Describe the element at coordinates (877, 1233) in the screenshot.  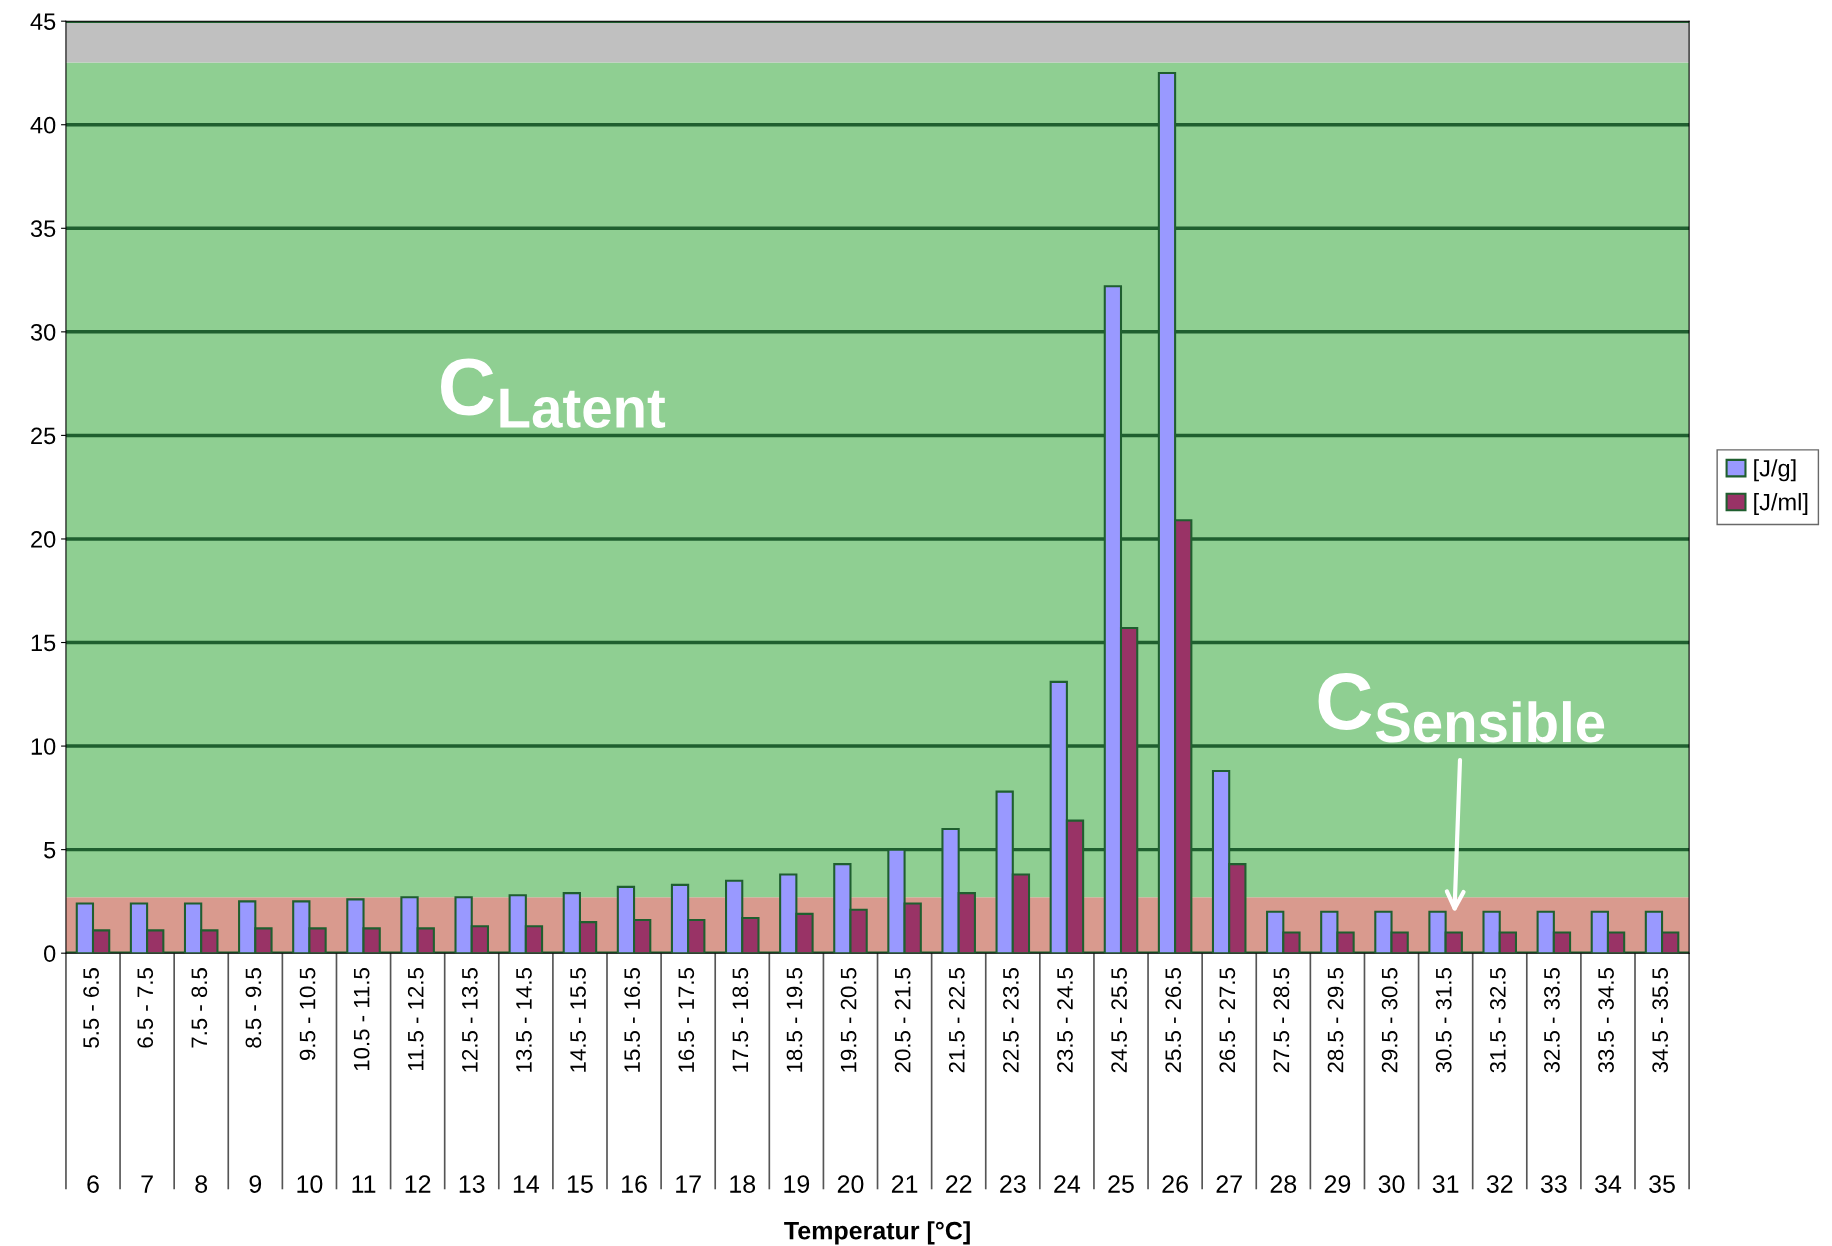
I see `x-axis-title: Temperatur [°C]` at that location.